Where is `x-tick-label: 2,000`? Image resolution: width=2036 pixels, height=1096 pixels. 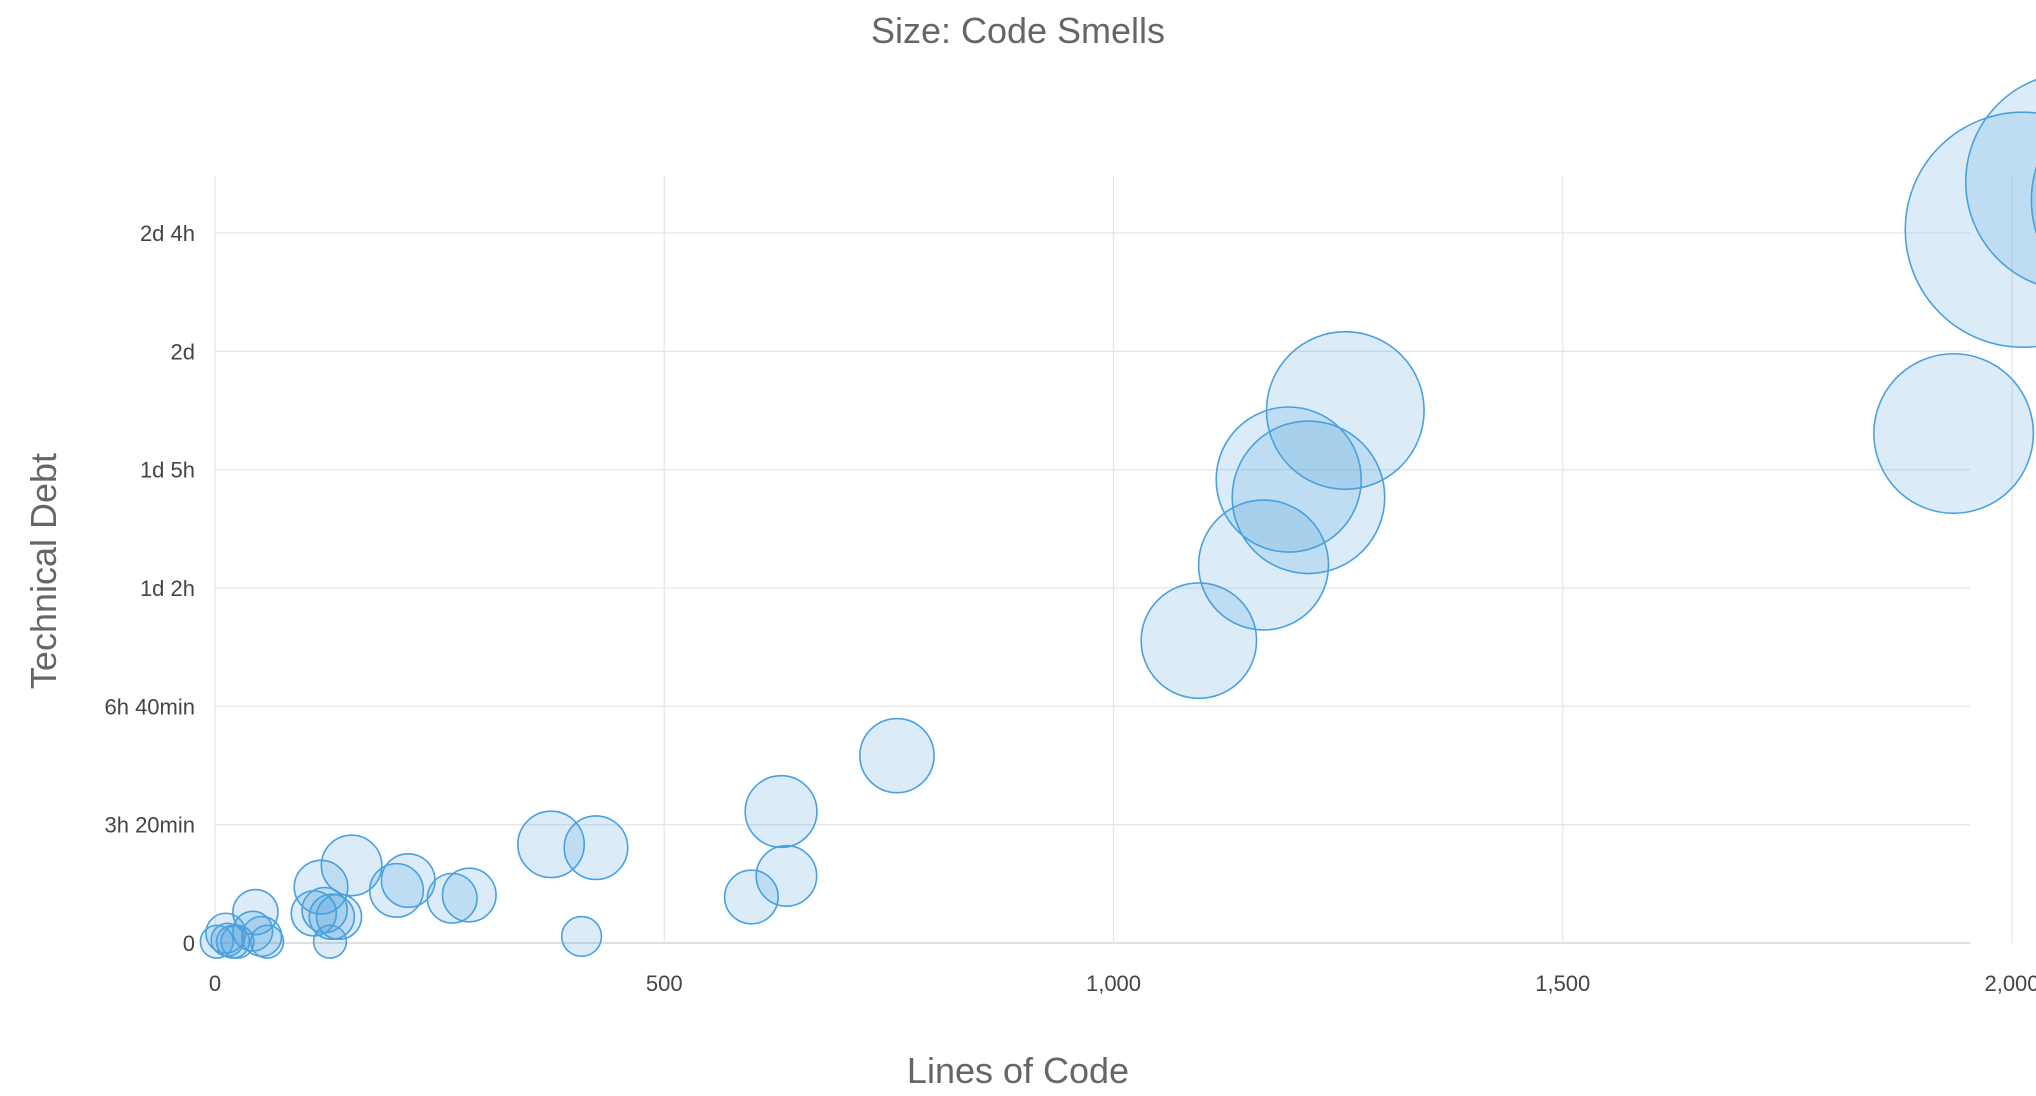 x-tick-label: 2,000 is located at coordinates (2010, 983).